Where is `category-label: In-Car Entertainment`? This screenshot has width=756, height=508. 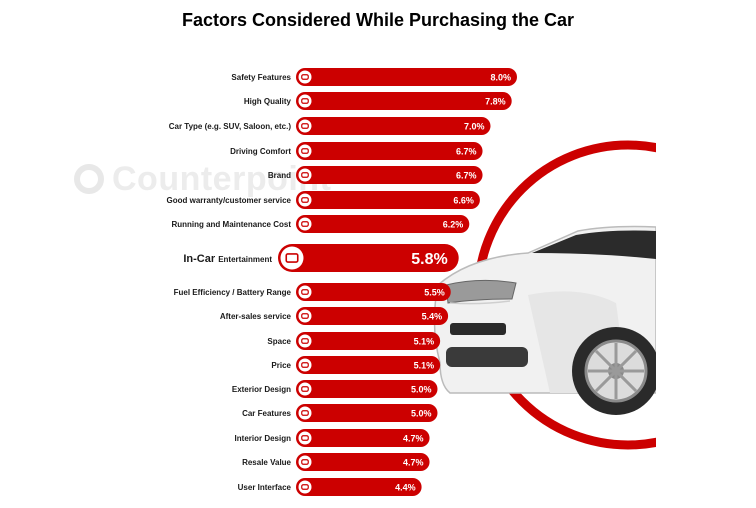
category-label: In-Car Entertainment is located at coordinates (227, 259).